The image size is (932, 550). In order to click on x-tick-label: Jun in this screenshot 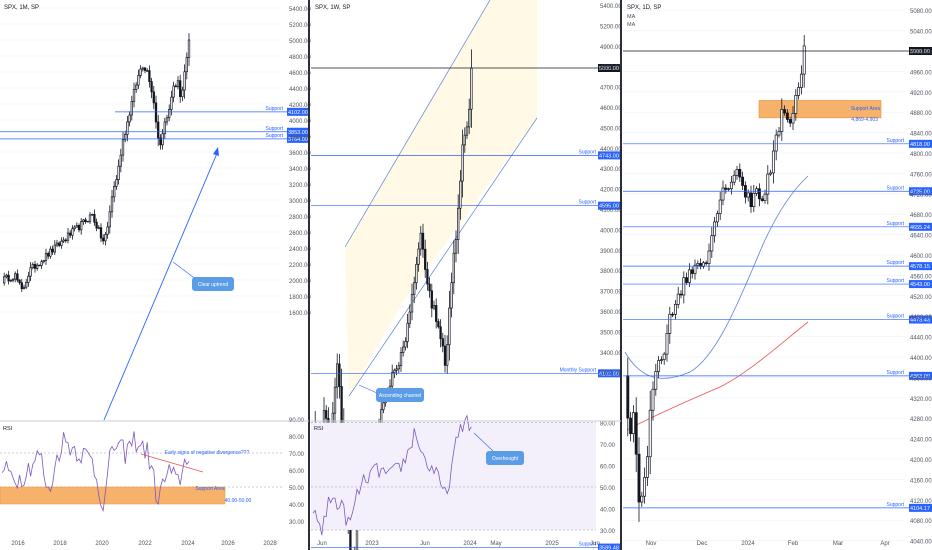, I will do `click(425, 544)`.